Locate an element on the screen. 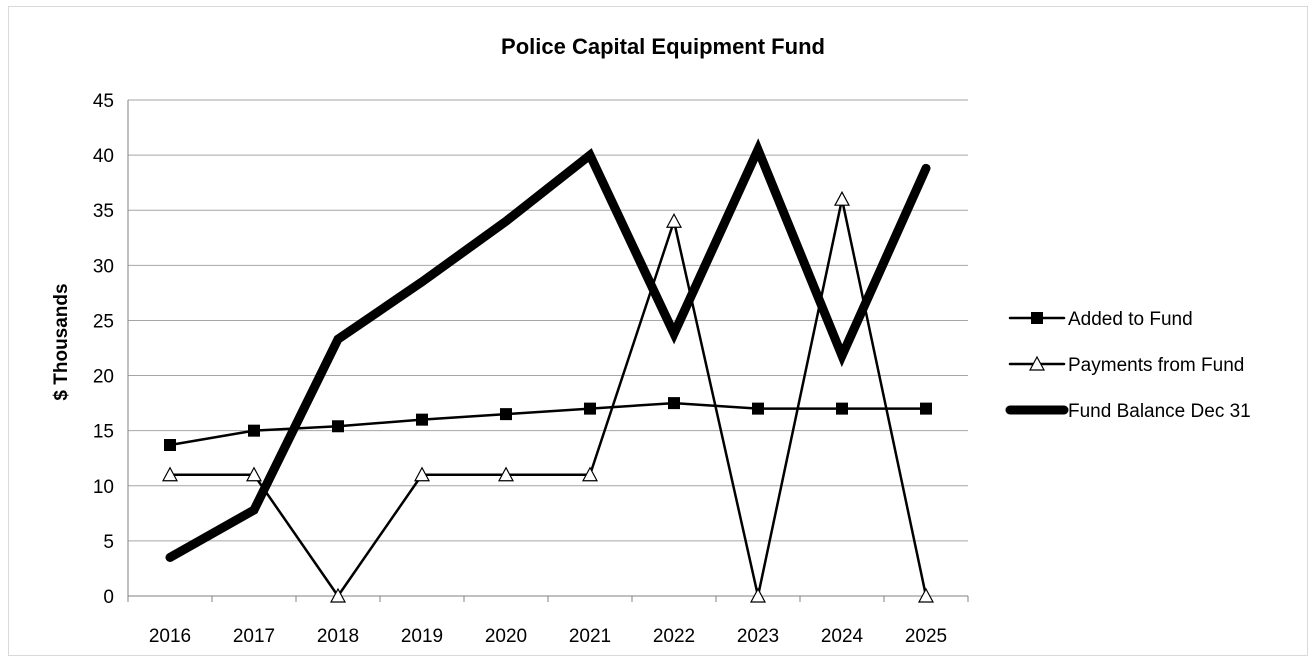 This screenshot has height=658, width=1316. x-tick-label: 2017 is located at coordinates (254, 636).